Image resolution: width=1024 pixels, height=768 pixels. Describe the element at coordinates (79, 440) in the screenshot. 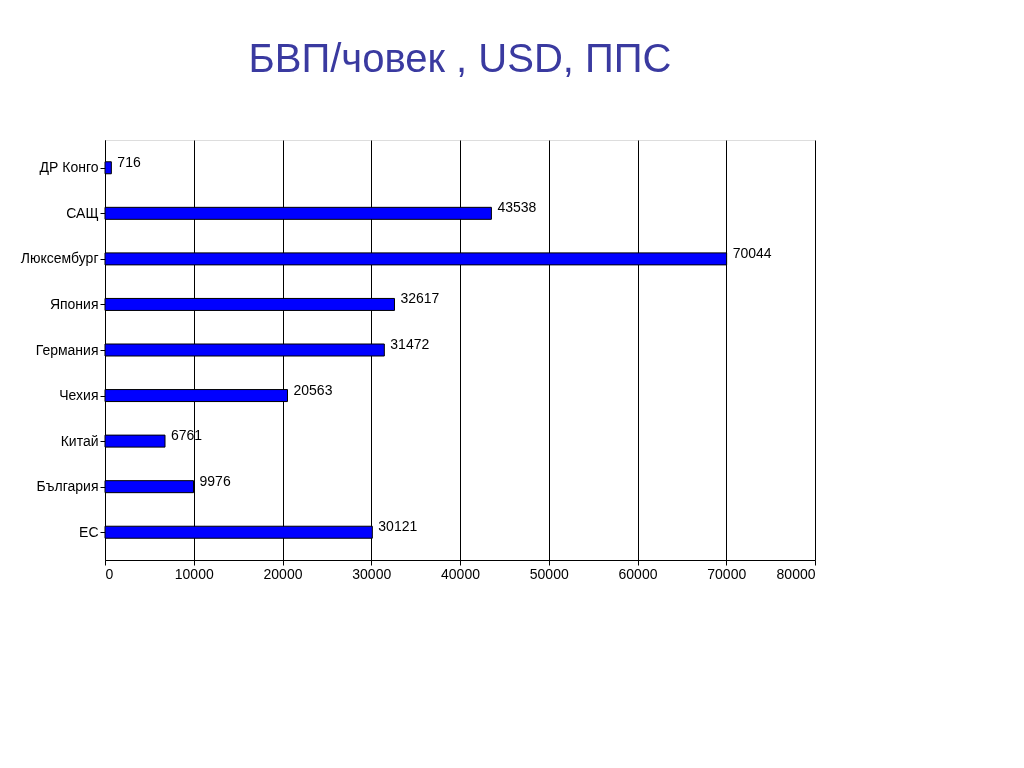

I see `y-tick-label: Китай` at that location.